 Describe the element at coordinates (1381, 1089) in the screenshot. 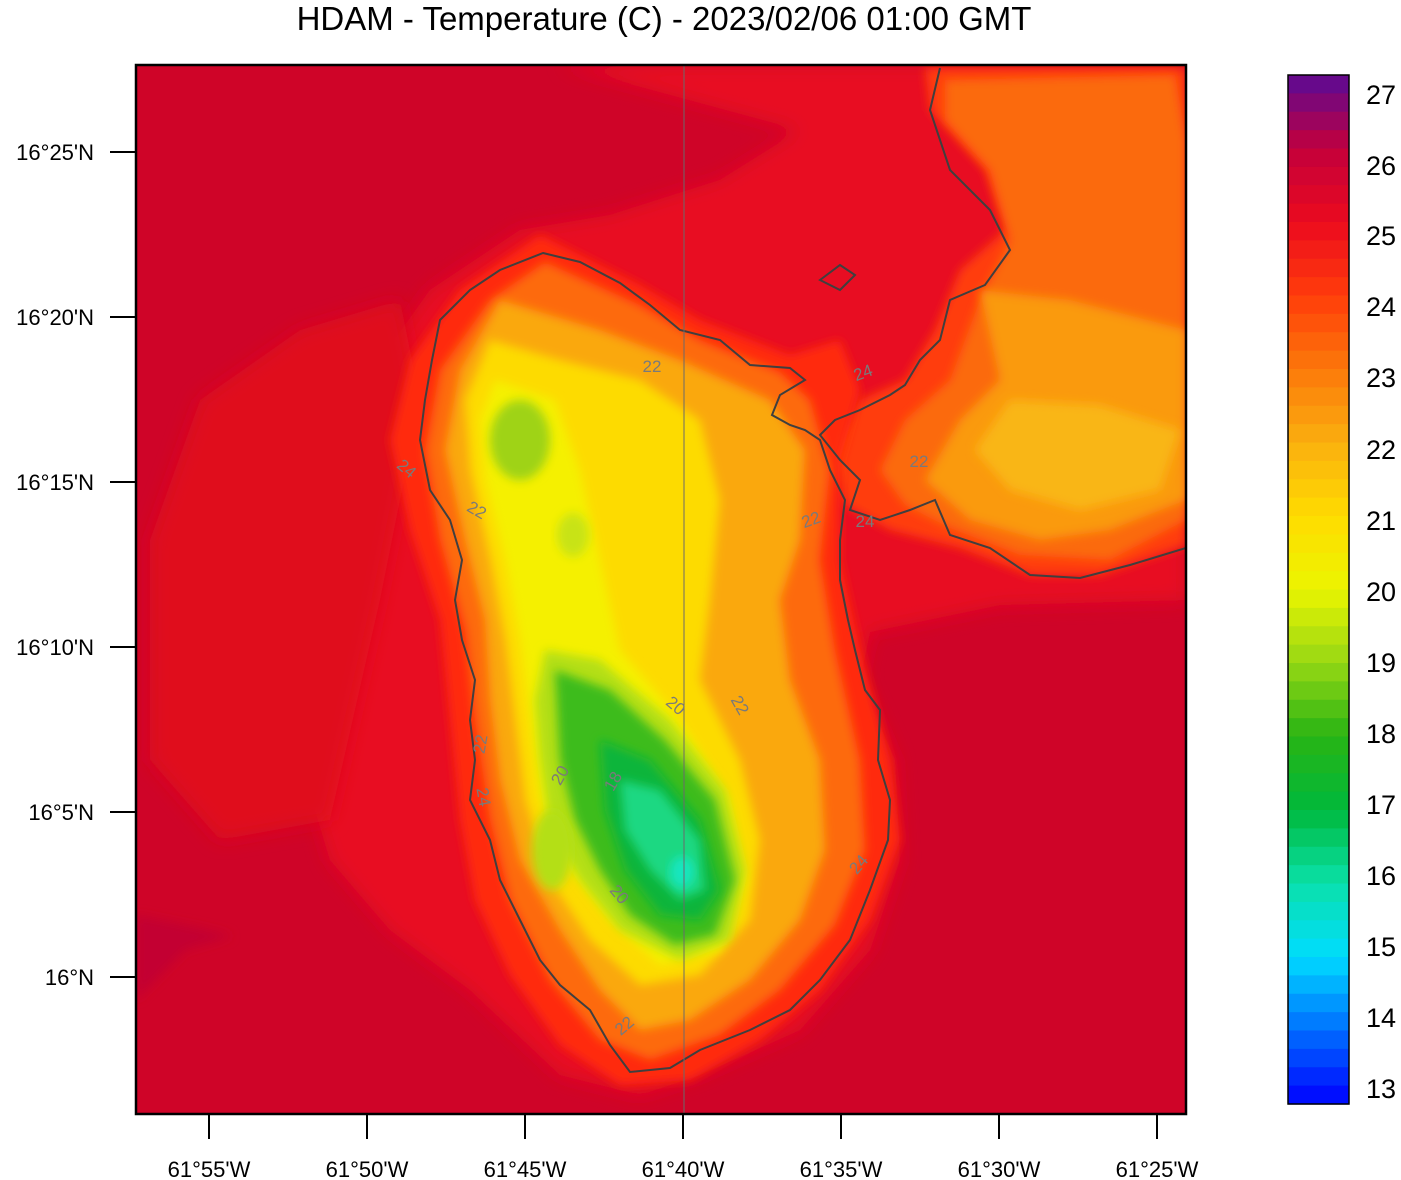

I see `colorbar-label: 13` at that location.